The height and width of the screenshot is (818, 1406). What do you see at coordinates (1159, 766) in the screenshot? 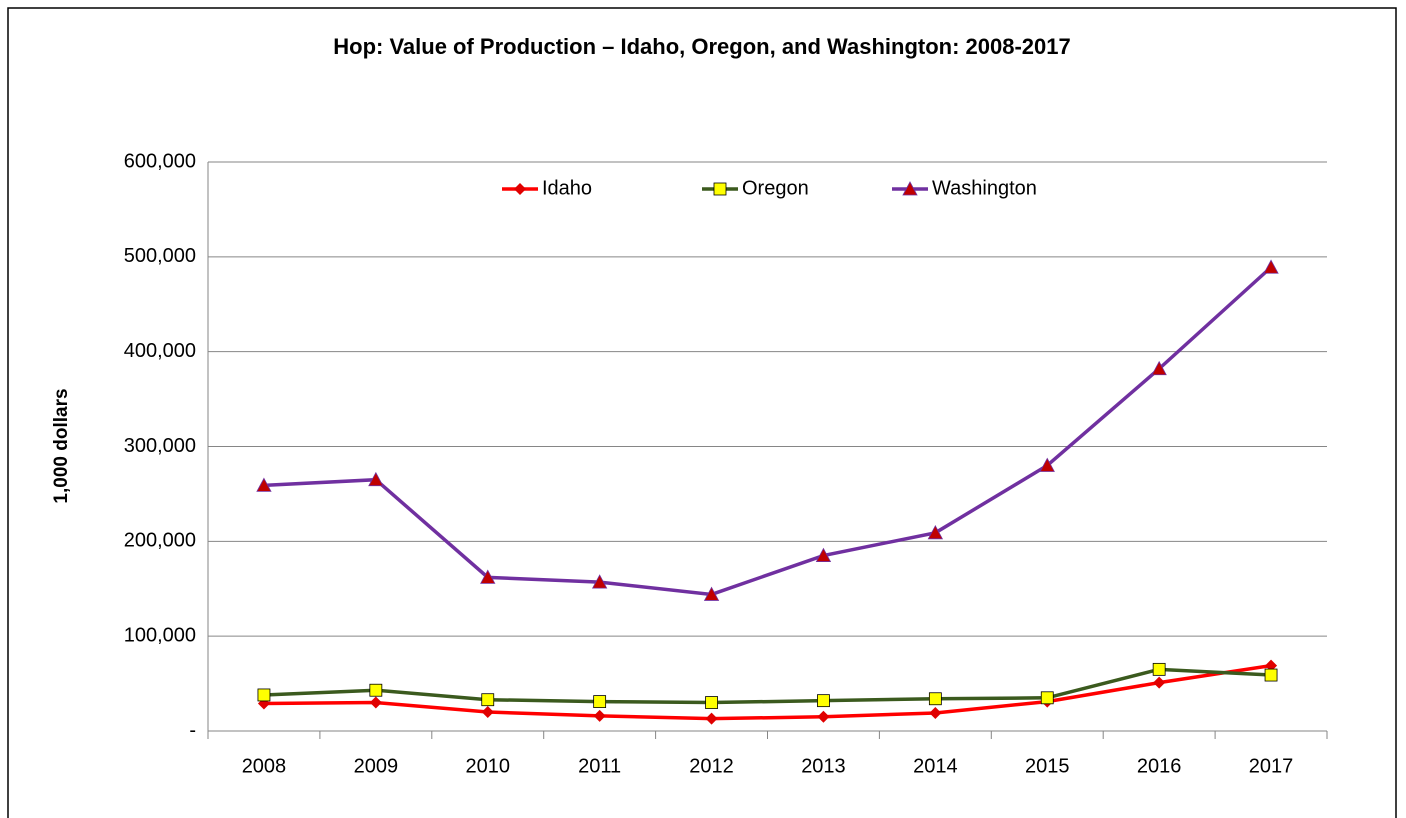
I see `x-tick-label: 2016` at bounding box center [1159, 766].